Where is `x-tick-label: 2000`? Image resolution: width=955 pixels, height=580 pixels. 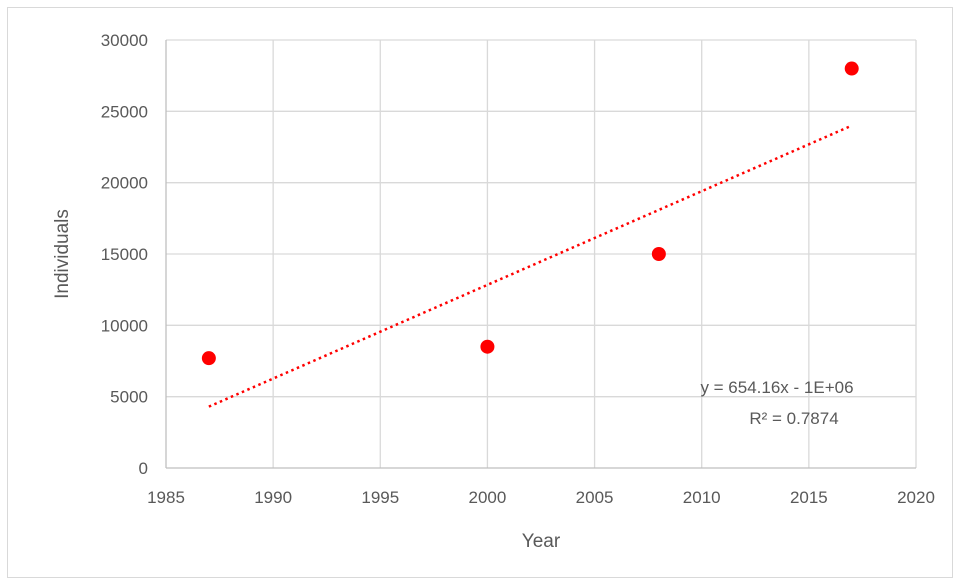
x-tick-label: 2000 is located at coordinates (488, 497).